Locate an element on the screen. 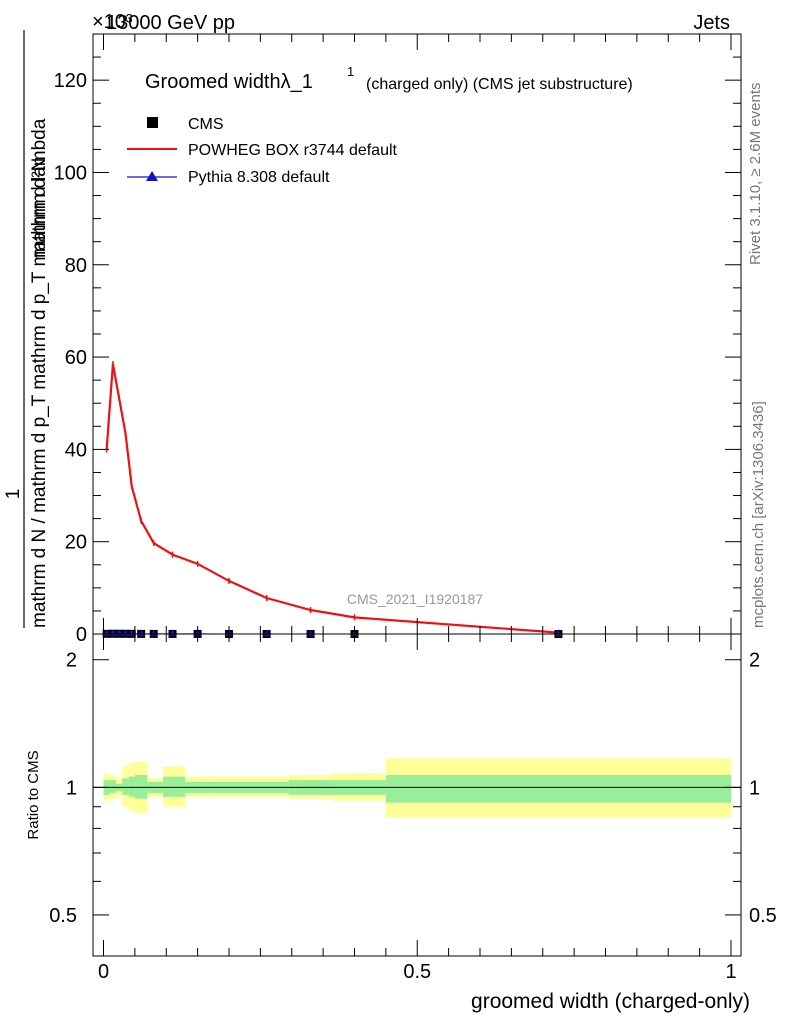 The image size is (786, 1024). mcplots-label: mcplots.cern.ch [arXiv:1306.3436] is located at coordinates (758, 514).